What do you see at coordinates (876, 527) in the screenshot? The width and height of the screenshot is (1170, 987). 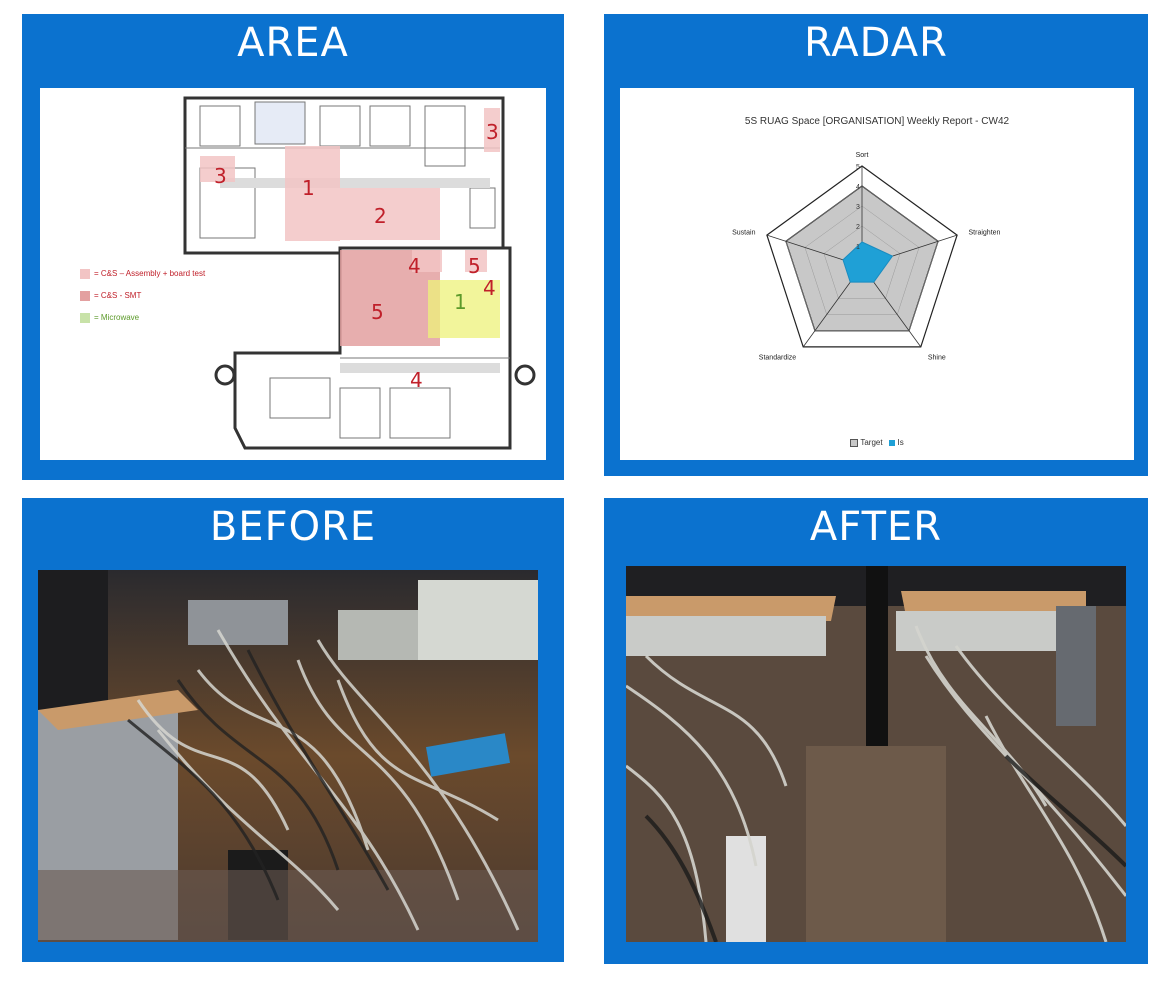 I see `after-title: AFTER` at bounding box center [876, 527].